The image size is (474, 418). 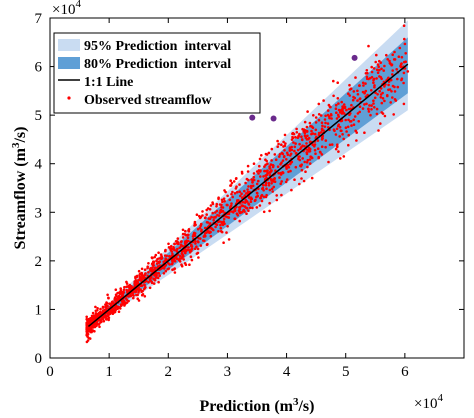 I want to click on x-tick-label: 5, so click(x=346, y=372).